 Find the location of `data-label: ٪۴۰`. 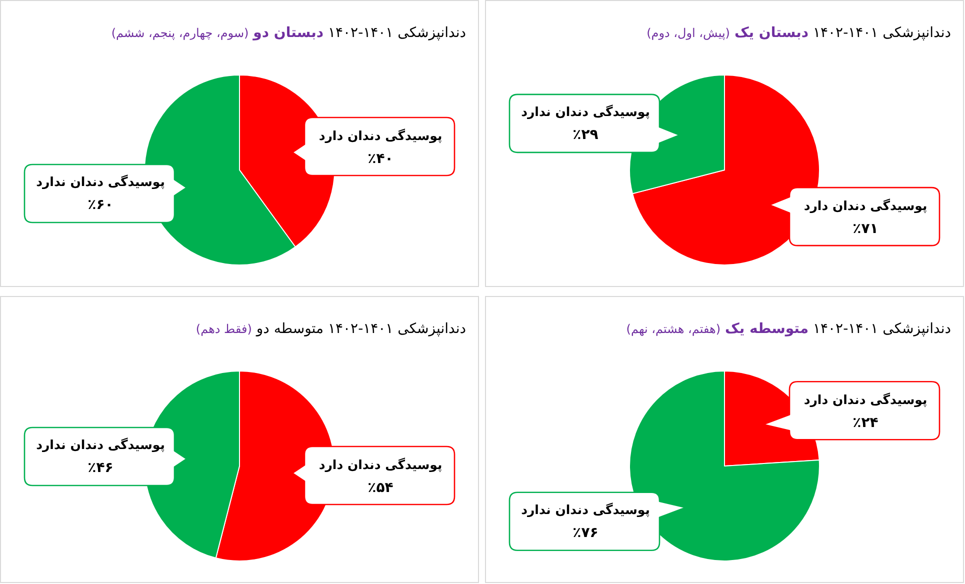

data-label: ٪۴۰ is located at coordinates (380, 159).